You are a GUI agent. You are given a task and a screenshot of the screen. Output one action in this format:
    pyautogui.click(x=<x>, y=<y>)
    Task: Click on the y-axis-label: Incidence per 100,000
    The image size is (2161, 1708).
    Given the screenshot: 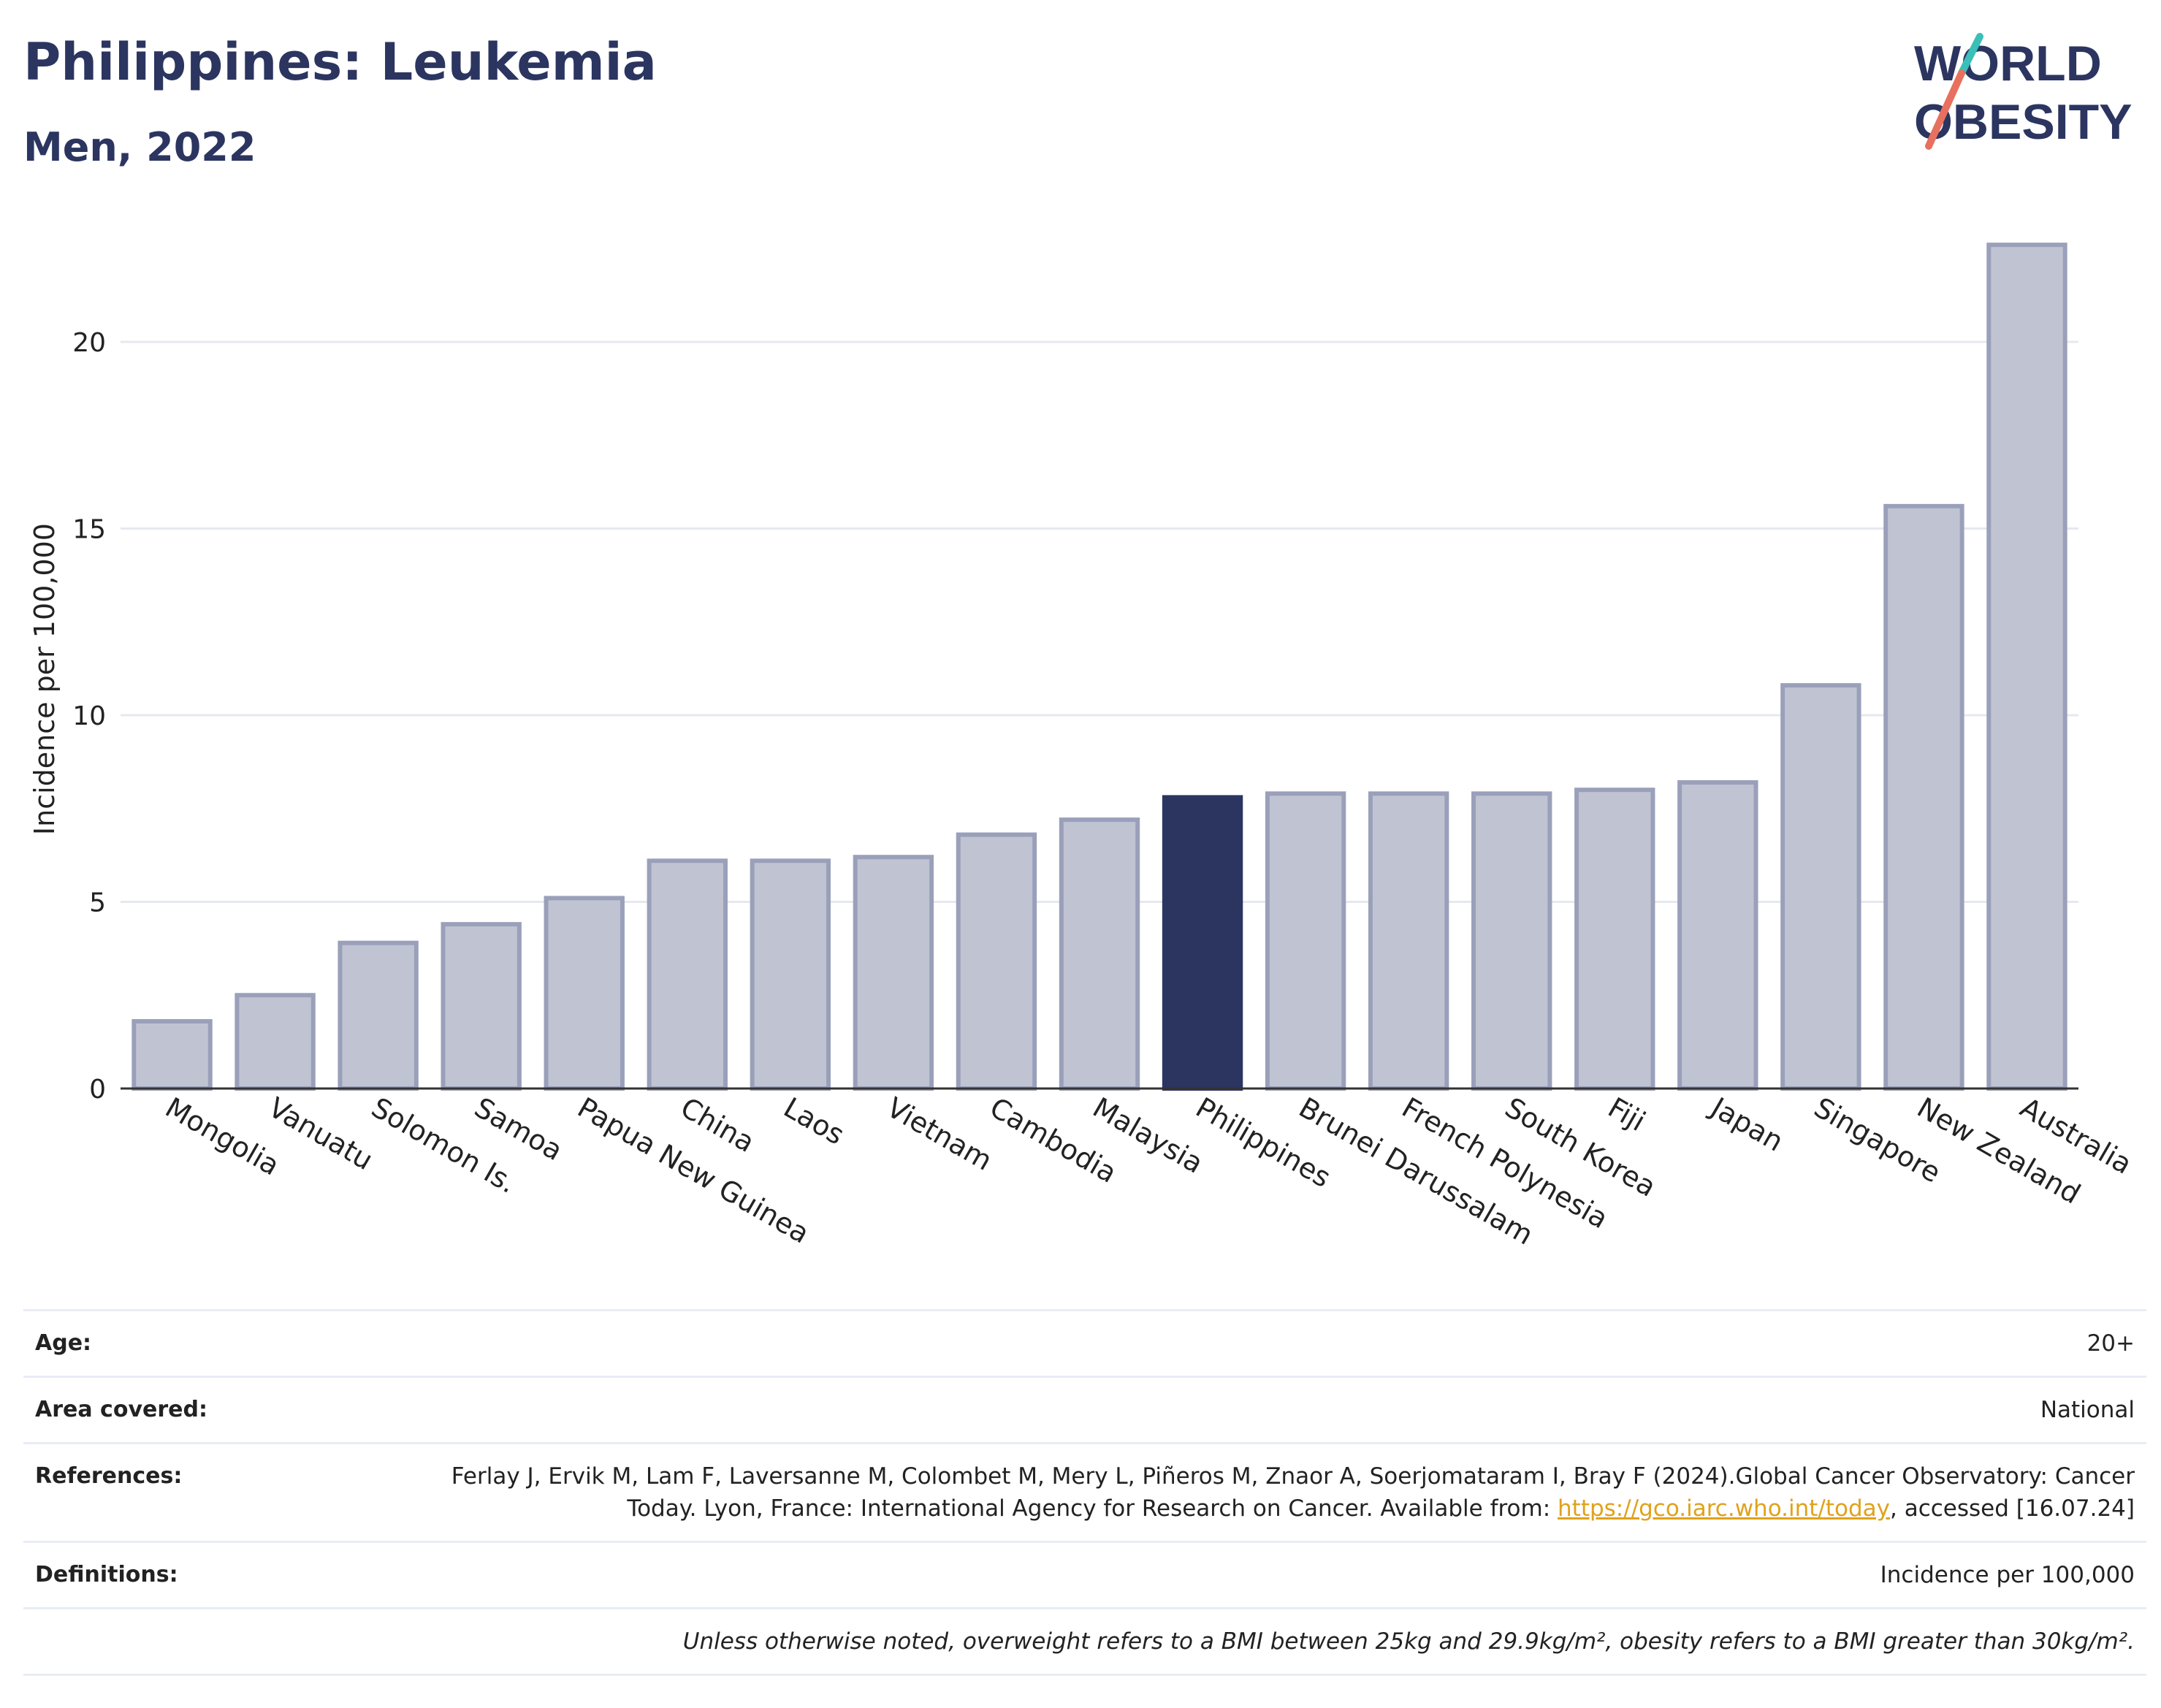 What is the action you would take?
    pyautogui.click(x=45, y=679)
    